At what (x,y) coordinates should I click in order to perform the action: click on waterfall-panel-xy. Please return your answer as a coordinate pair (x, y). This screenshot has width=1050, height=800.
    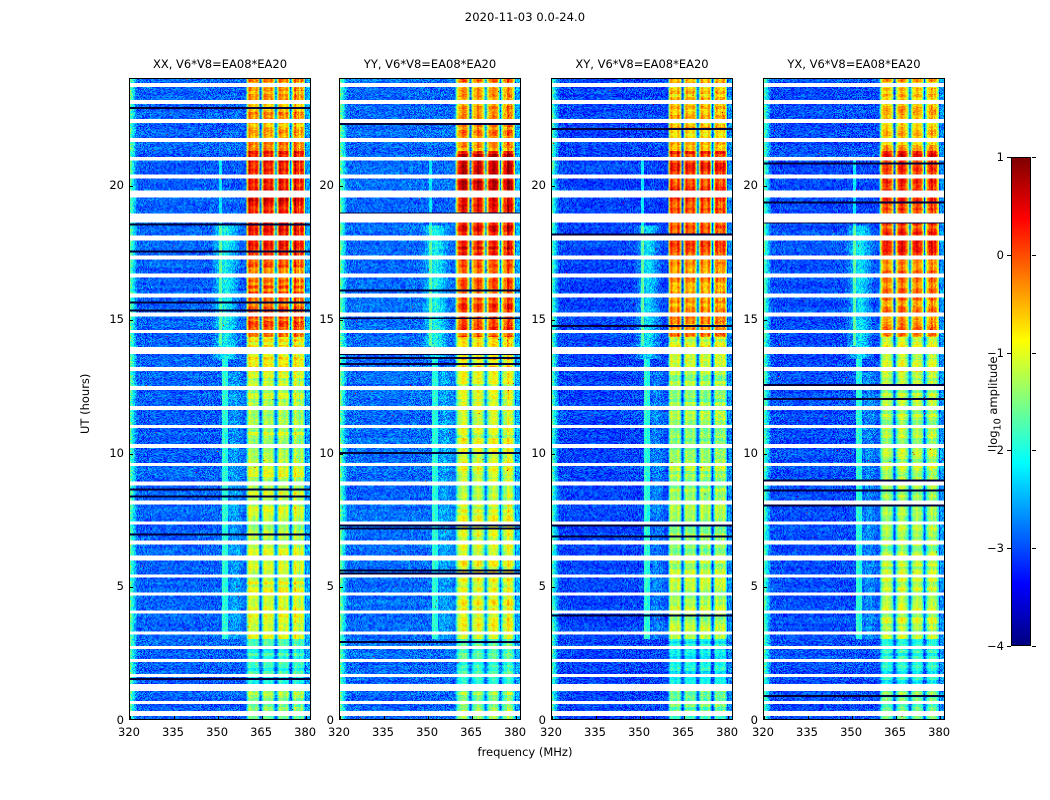
    Looking at the image, I should click on (642, 399).